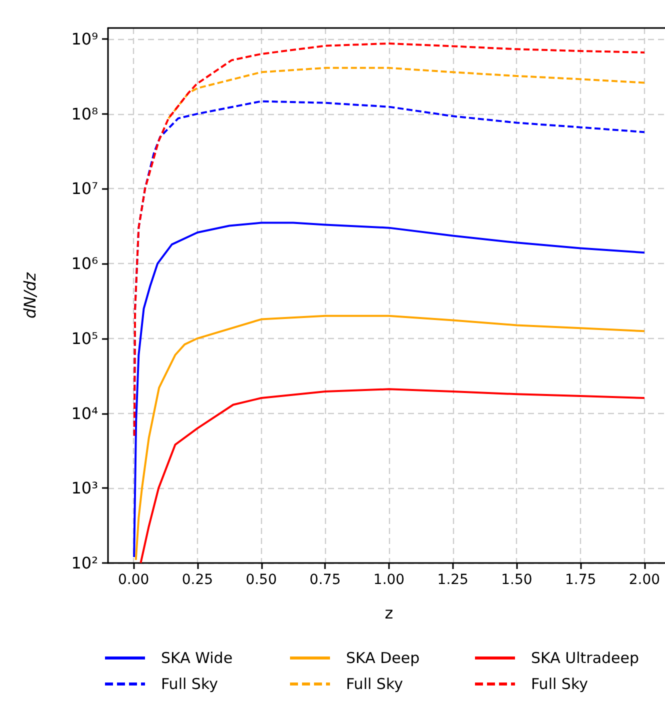  Describe the element at coordinates (197, 580) in the screenshot. I see `x-tick-label: 0.25` at that location.